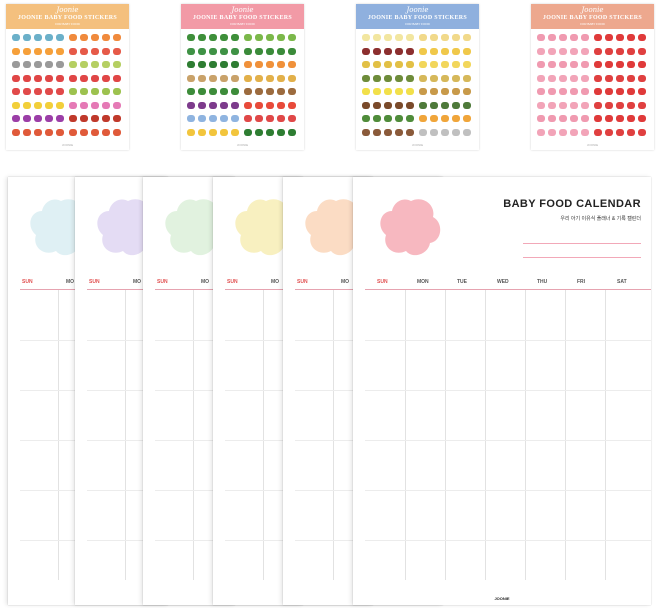 The width and height of the screenshot is (657, 608). I want to click on header-rule, so click(508, 289).